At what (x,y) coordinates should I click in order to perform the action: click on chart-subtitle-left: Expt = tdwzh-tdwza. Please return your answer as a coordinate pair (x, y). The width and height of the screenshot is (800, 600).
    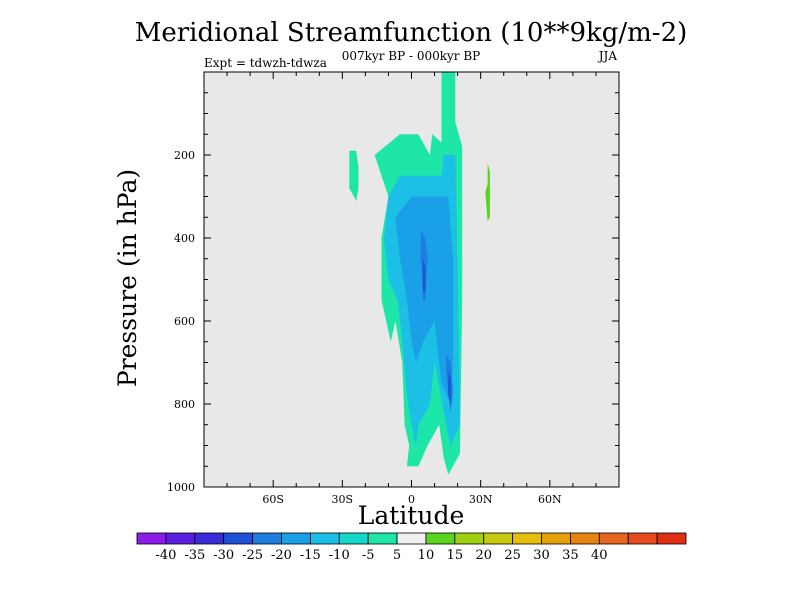
    Looking at the image, I should click on (265, 63).